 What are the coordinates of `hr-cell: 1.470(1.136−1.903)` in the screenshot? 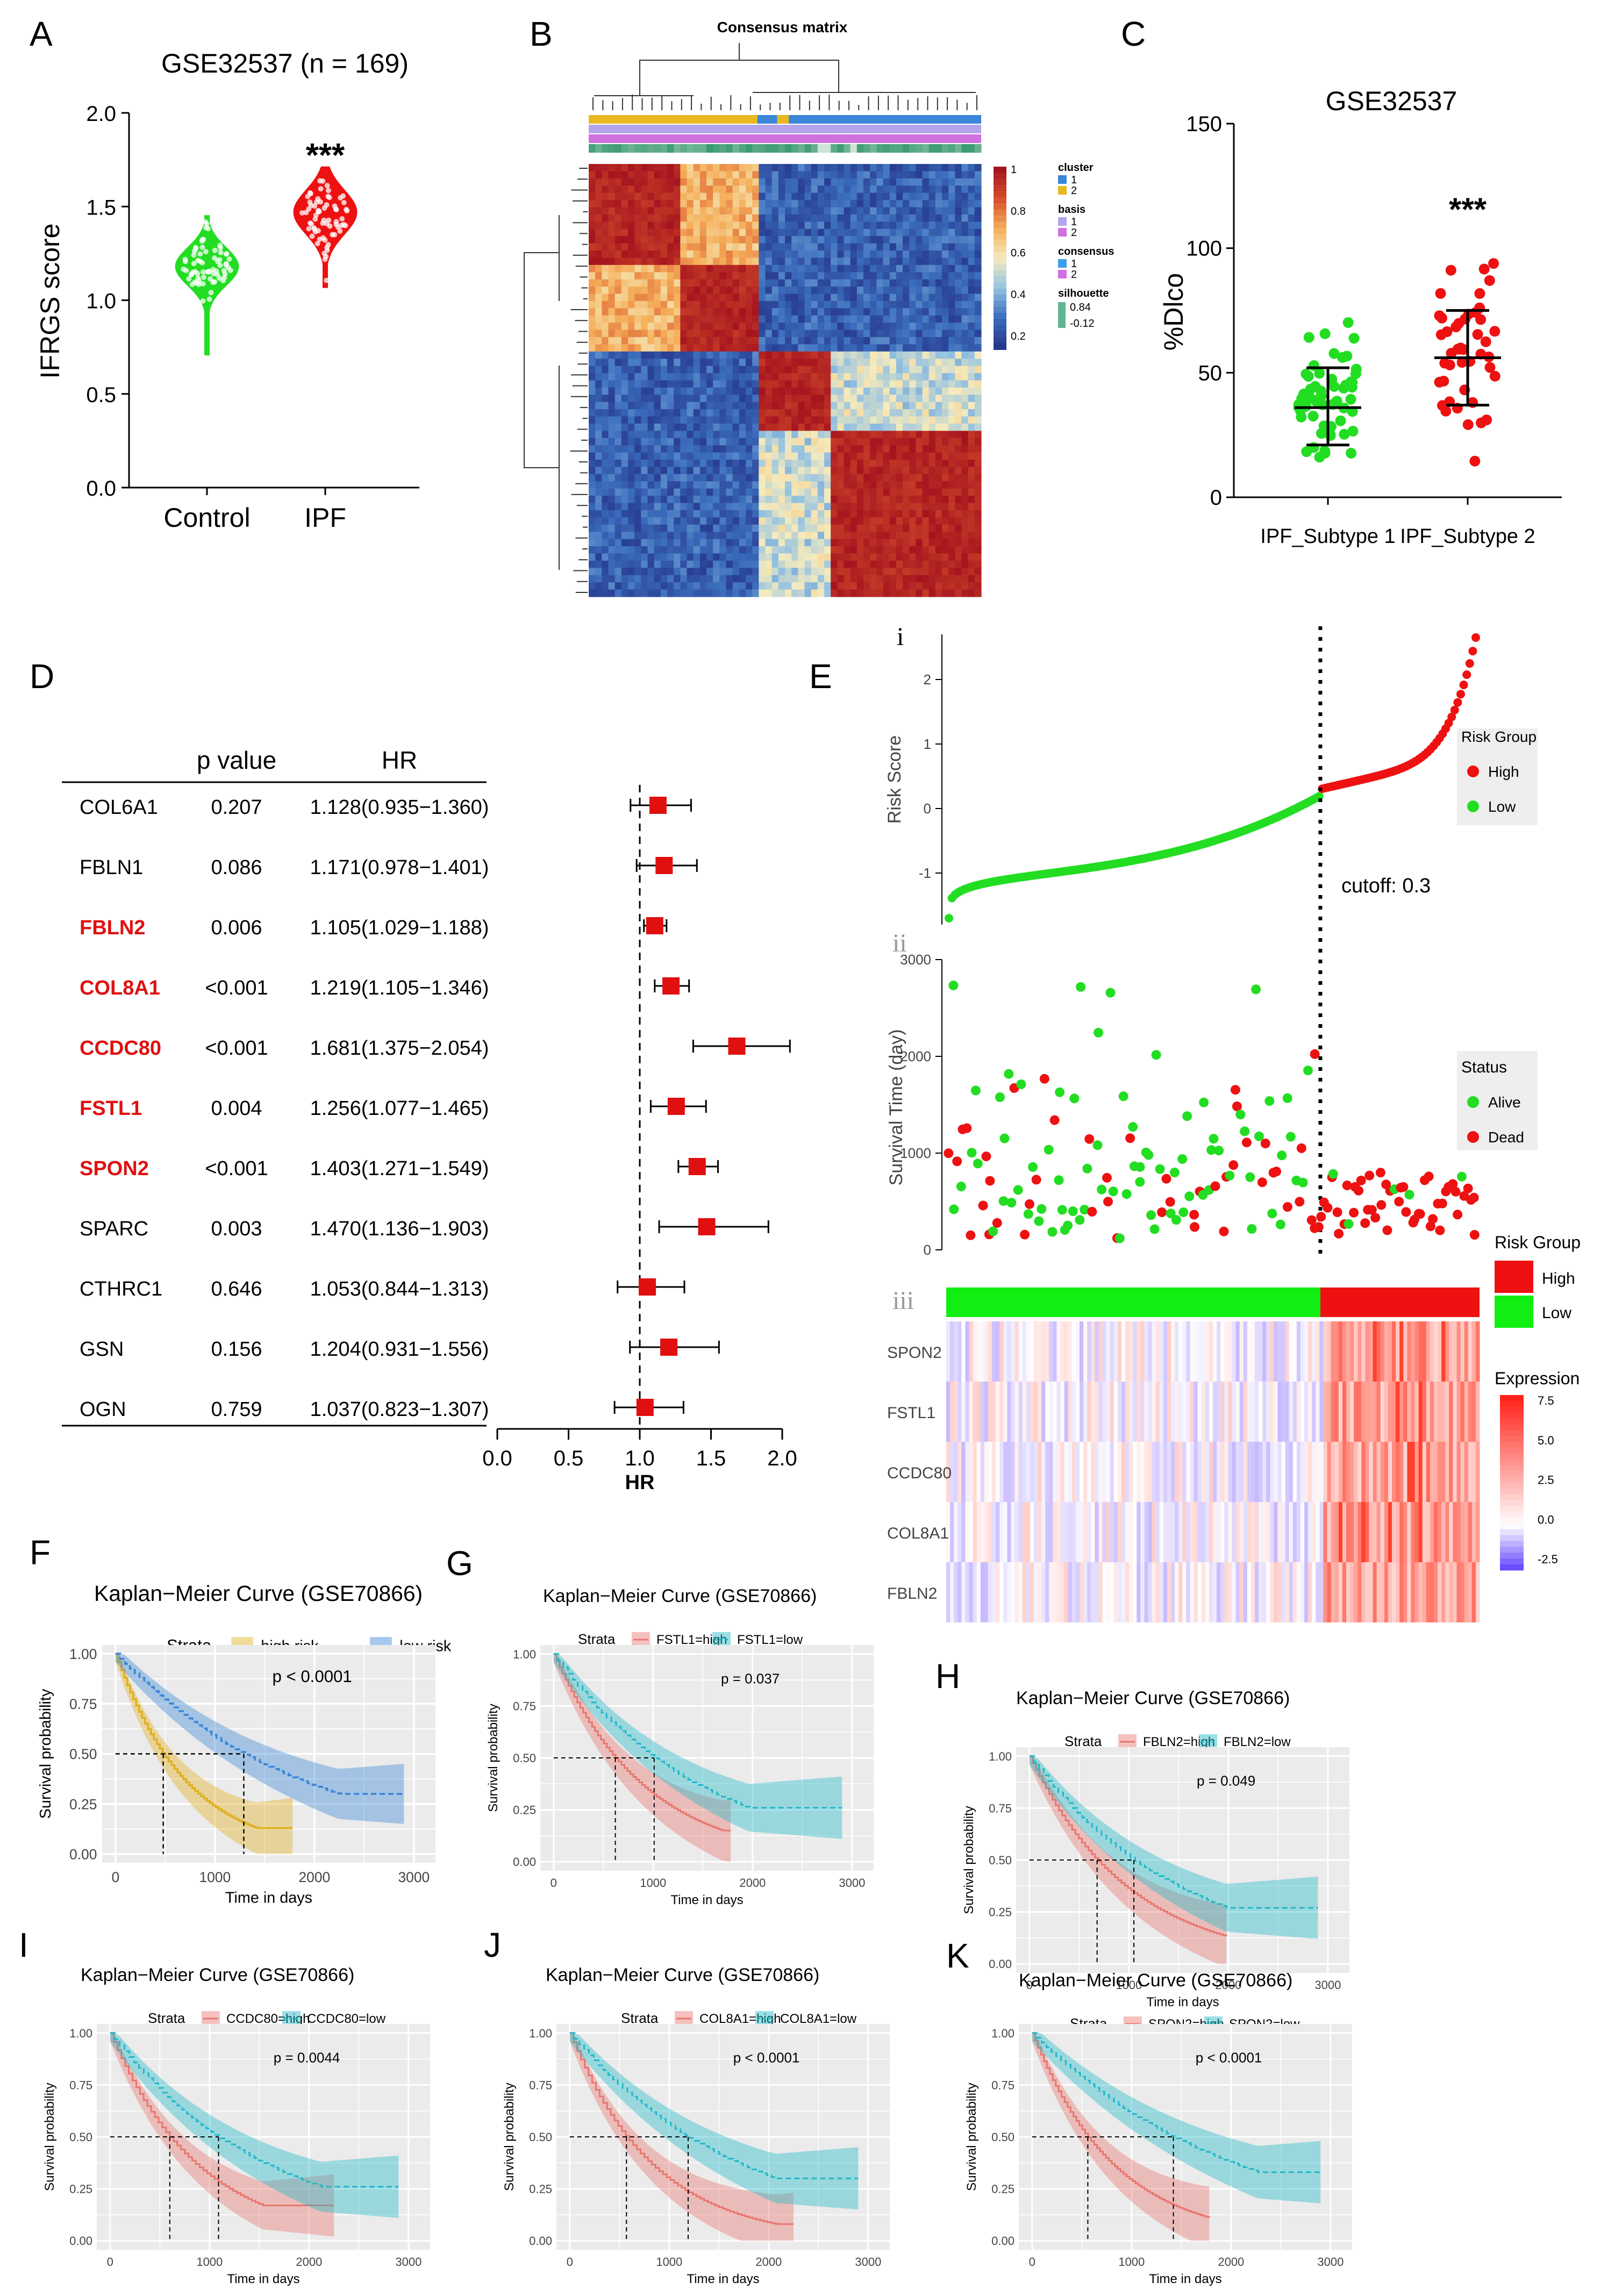 It's located at (399, 1229).